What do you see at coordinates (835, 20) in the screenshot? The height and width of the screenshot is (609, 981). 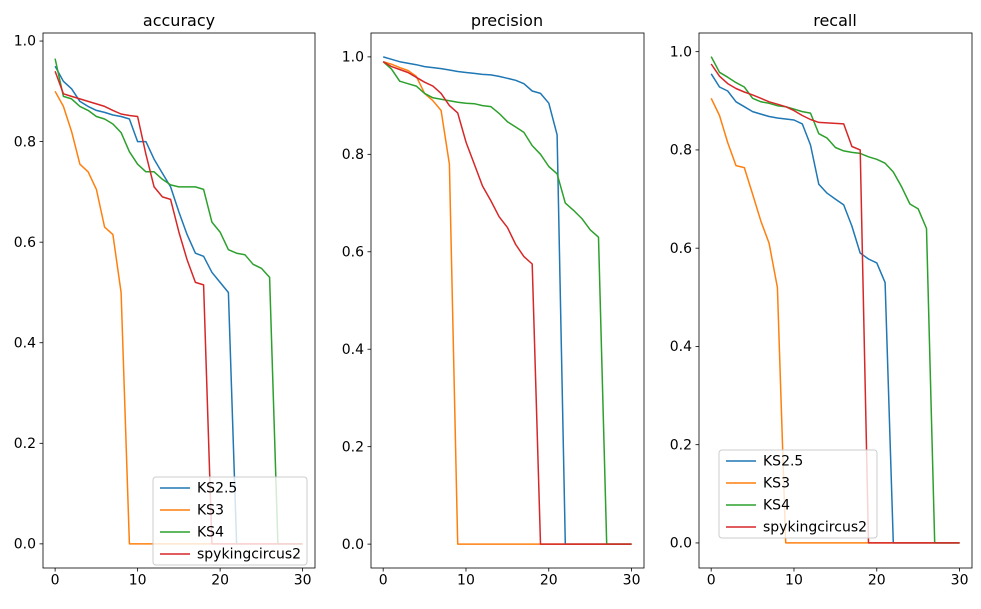 I see `subplot-recall-title: recall` at bounding box center [835, 20].